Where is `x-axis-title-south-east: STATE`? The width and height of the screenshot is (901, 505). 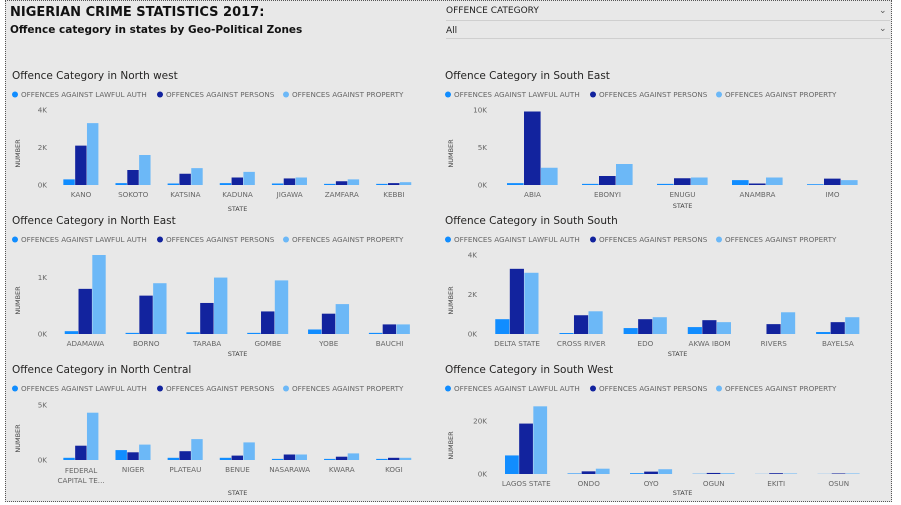 x-axis-title-south-east: STATE is located at coordinates (683, 206).